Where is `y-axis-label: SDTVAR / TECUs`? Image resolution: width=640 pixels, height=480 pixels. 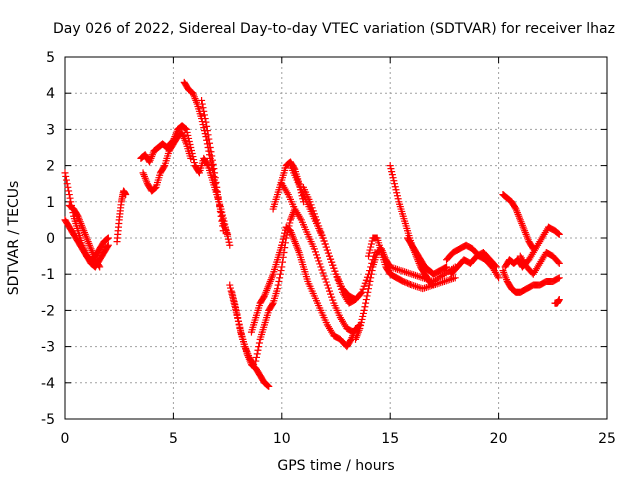 y-axis-label: SDTVAR / TECUs is located at coordinates (14, 238).